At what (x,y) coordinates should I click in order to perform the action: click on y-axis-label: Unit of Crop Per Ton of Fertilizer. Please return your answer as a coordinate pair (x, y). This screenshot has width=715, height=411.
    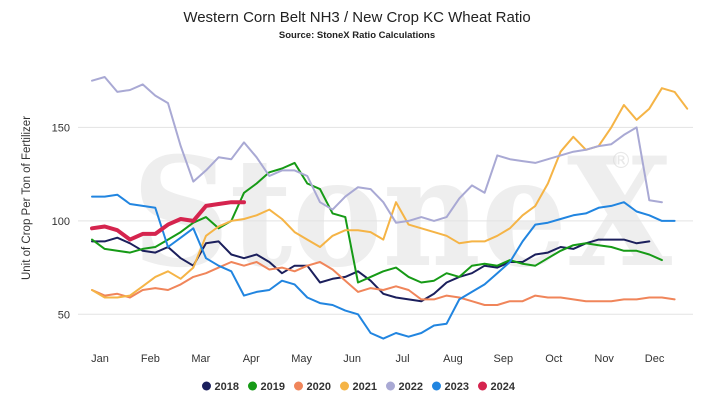
    Looking at the image, I should click on (27, 198).